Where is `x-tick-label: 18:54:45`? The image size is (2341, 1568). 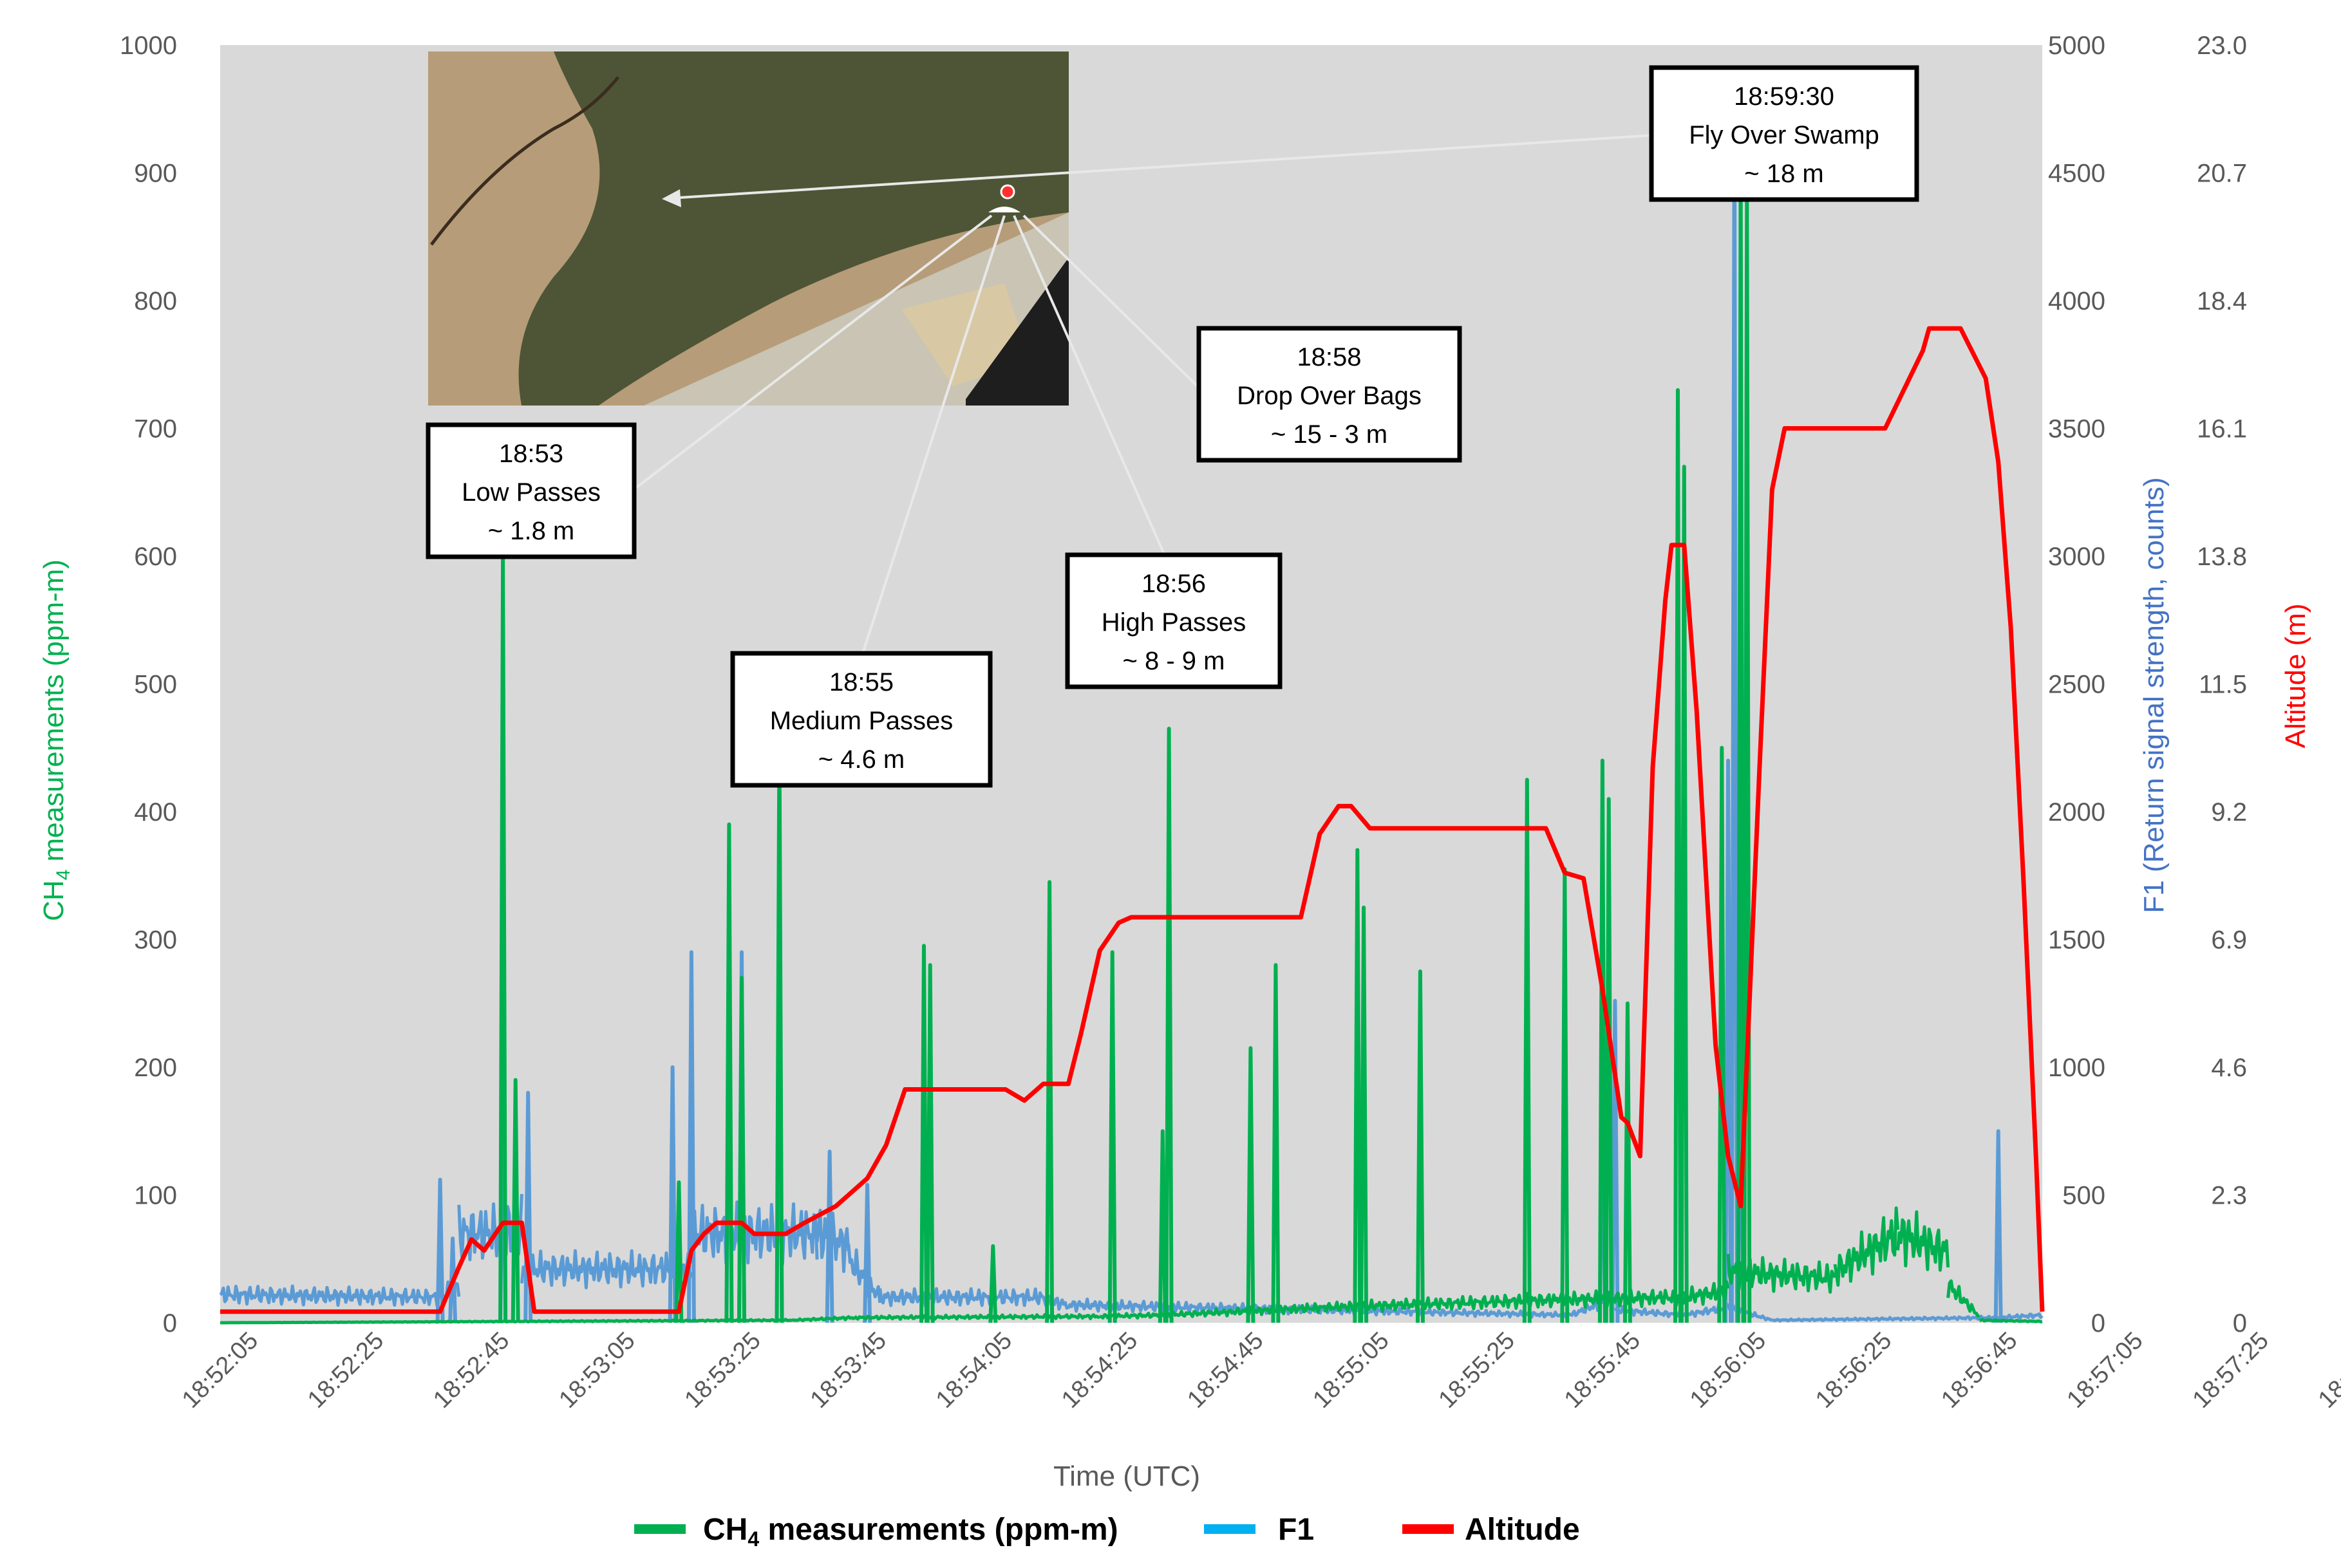
x-tick-label: 18:54:45 is located at coordinates (1225, 1371).